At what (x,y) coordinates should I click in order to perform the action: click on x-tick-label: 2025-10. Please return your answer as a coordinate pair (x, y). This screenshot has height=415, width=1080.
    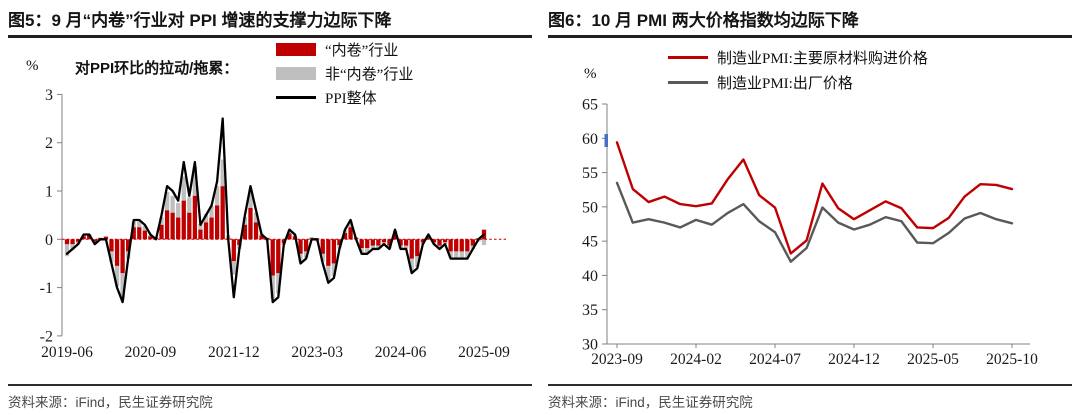
    Looking at the image, I should click on (1012, 359).